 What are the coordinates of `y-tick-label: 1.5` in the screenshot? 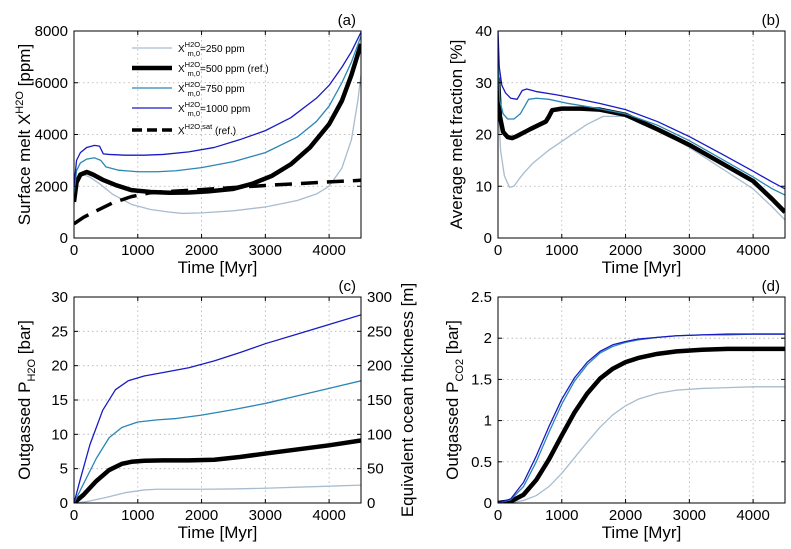 It's located at (481, 379).